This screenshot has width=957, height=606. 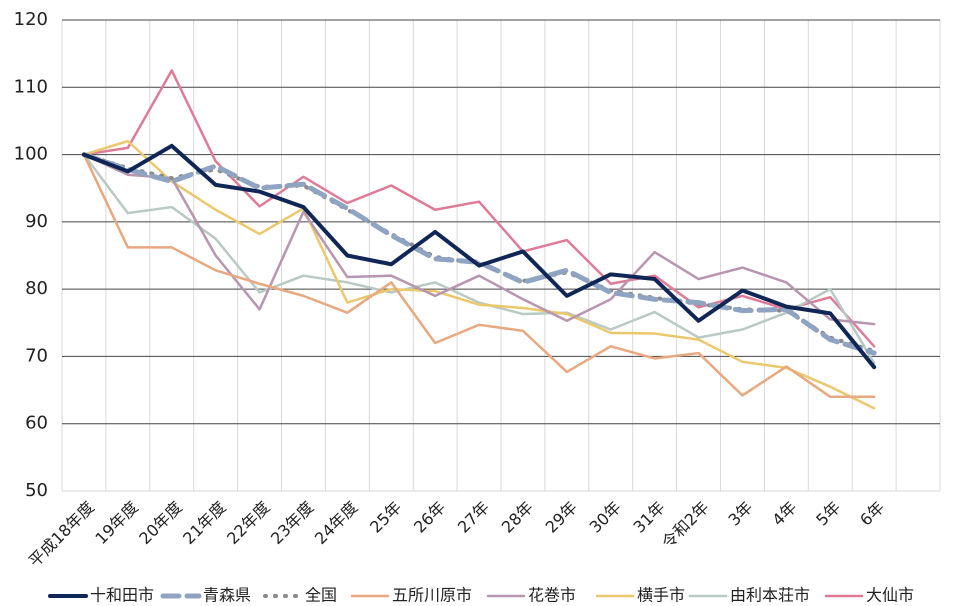 I want to click on y-tick-label: 90, so click(x=36, y=221).